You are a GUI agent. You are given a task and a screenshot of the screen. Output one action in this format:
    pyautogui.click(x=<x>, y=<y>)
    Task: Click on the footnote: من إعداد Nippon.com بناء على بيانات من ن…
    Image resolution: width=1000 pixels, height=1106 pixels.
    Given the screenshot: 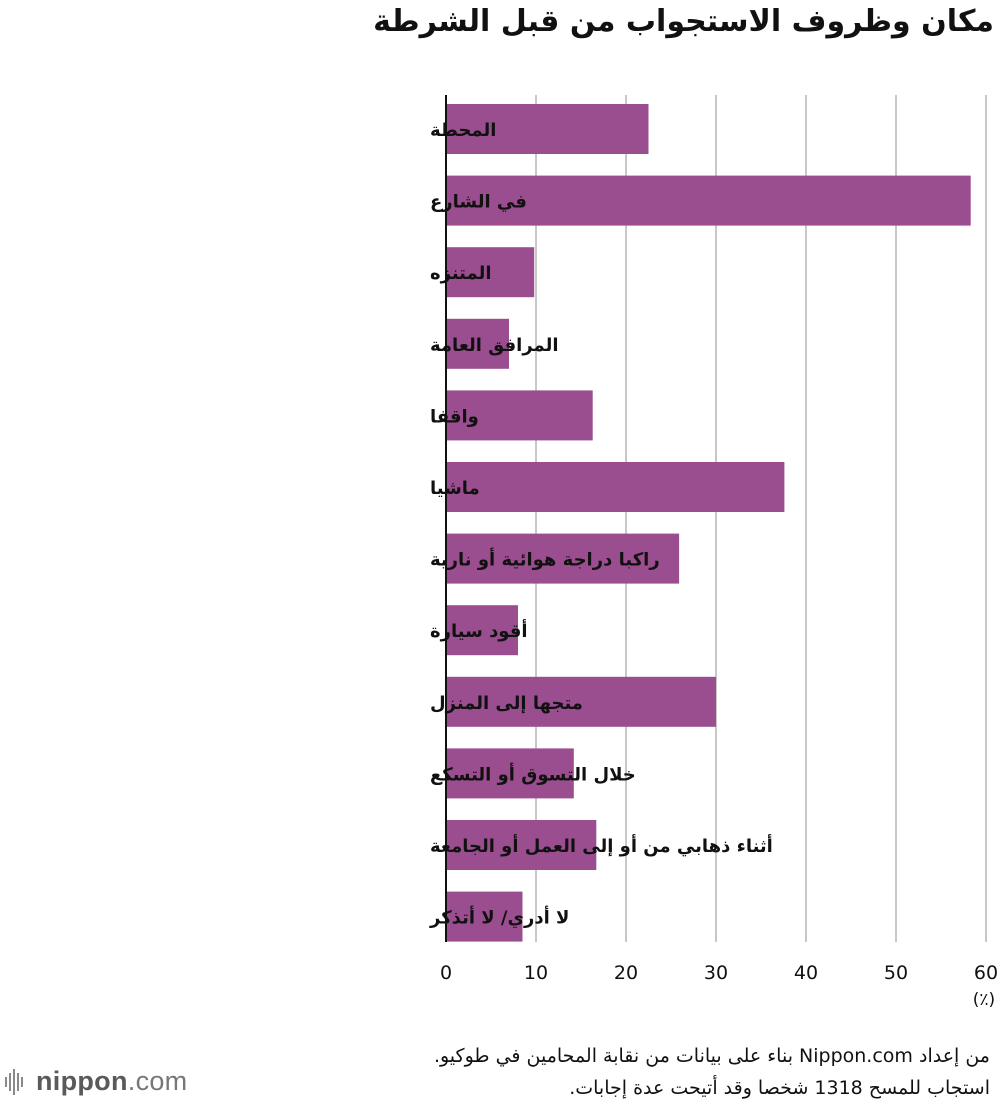 What is the action you would take?
    pyautogui.click(x=712, y=1072)
    